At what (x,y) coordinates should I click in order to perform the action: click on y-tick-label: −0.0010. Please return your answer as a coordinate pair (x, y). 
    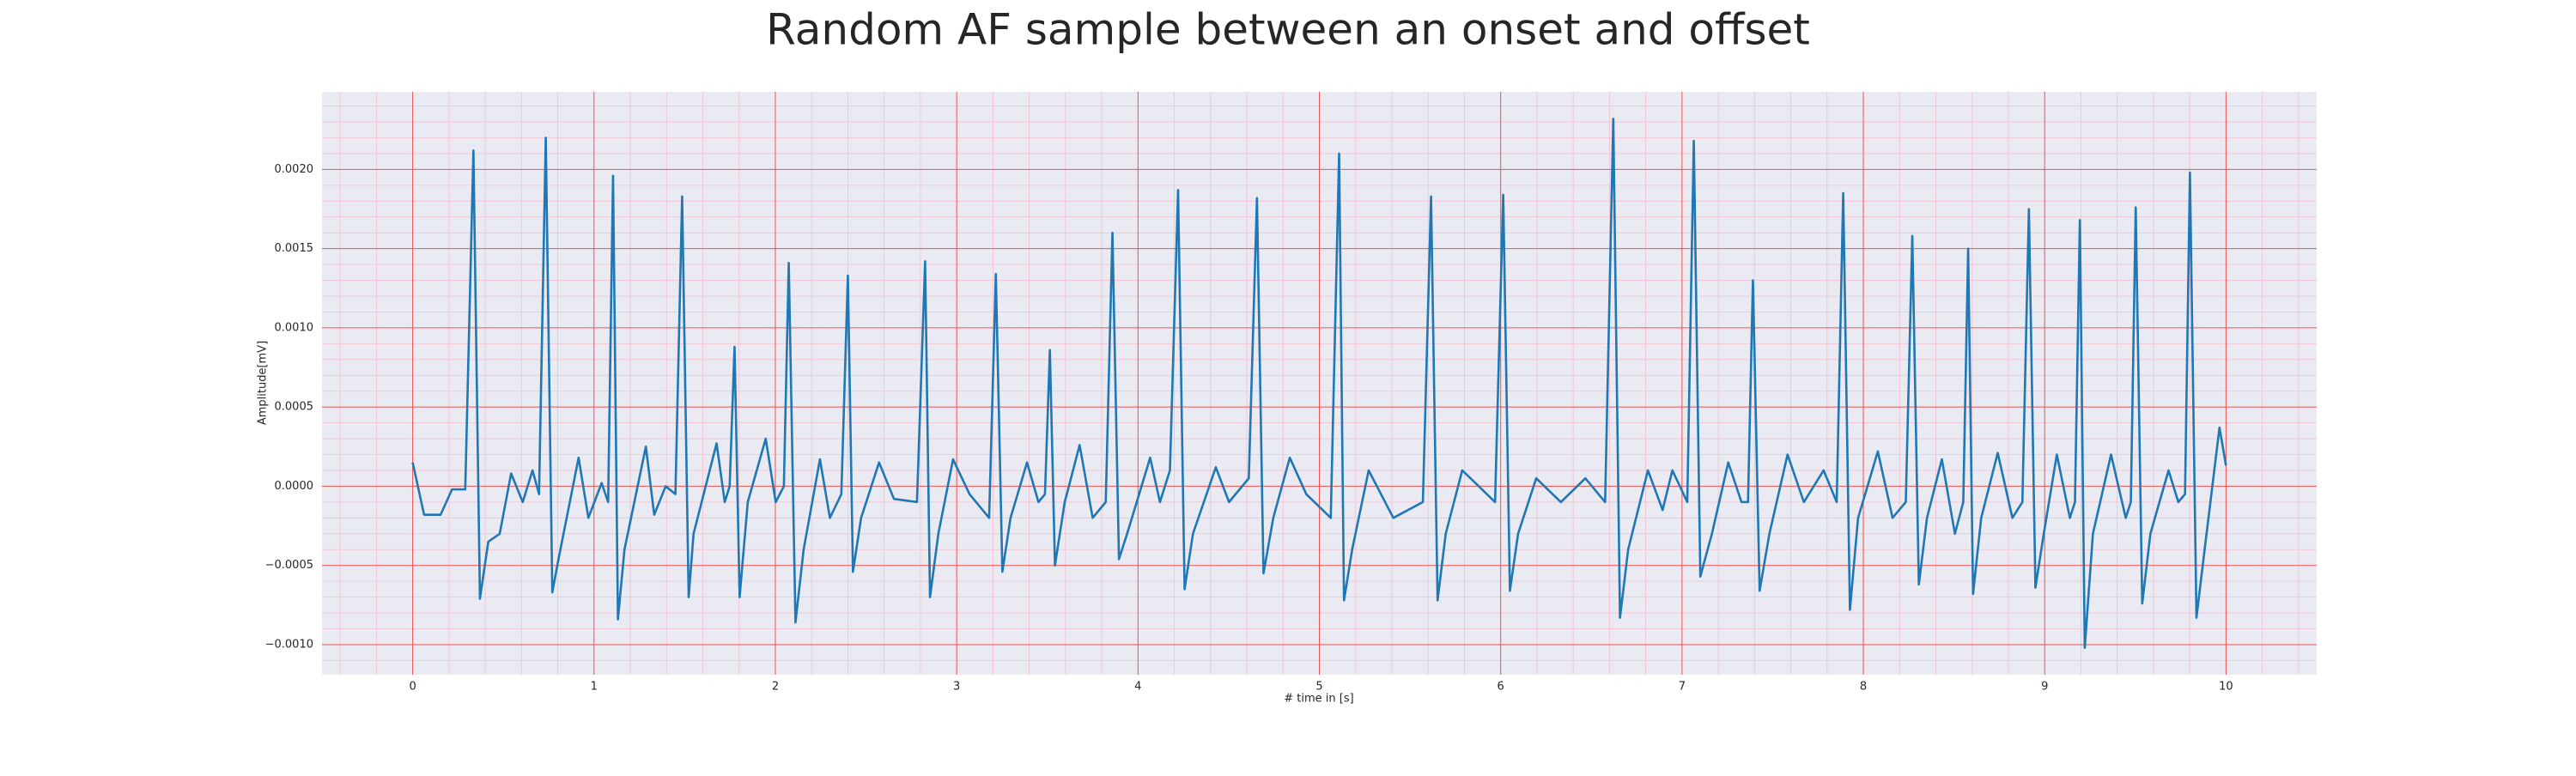
    Looking at the image, I should click on (289, 645).